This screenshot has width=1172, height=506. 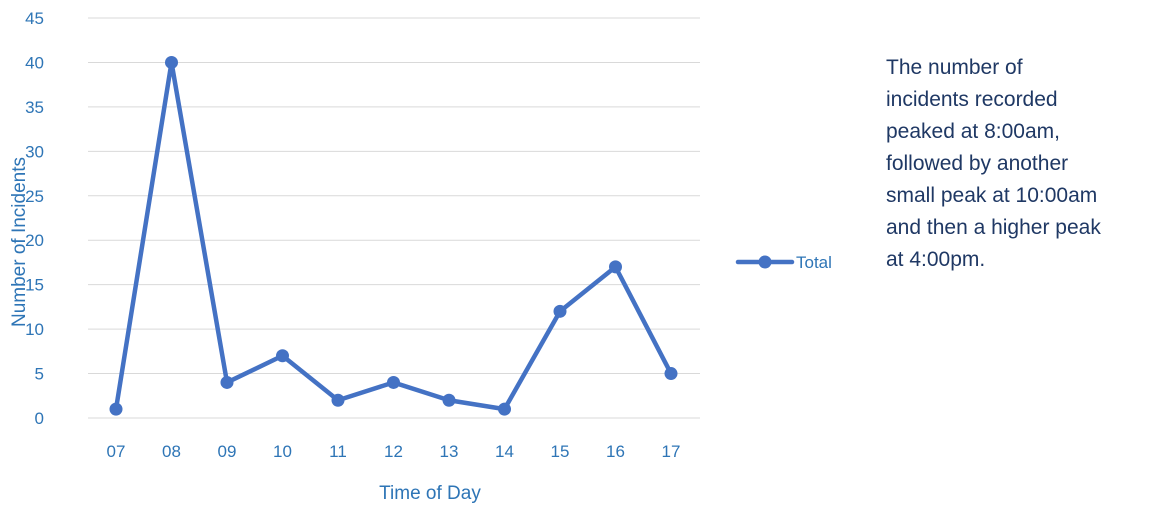 What do you see at coordinates (34, 196) in the screenshot?
I see `y-tick-label: 25` at bounding box center [34, 196].